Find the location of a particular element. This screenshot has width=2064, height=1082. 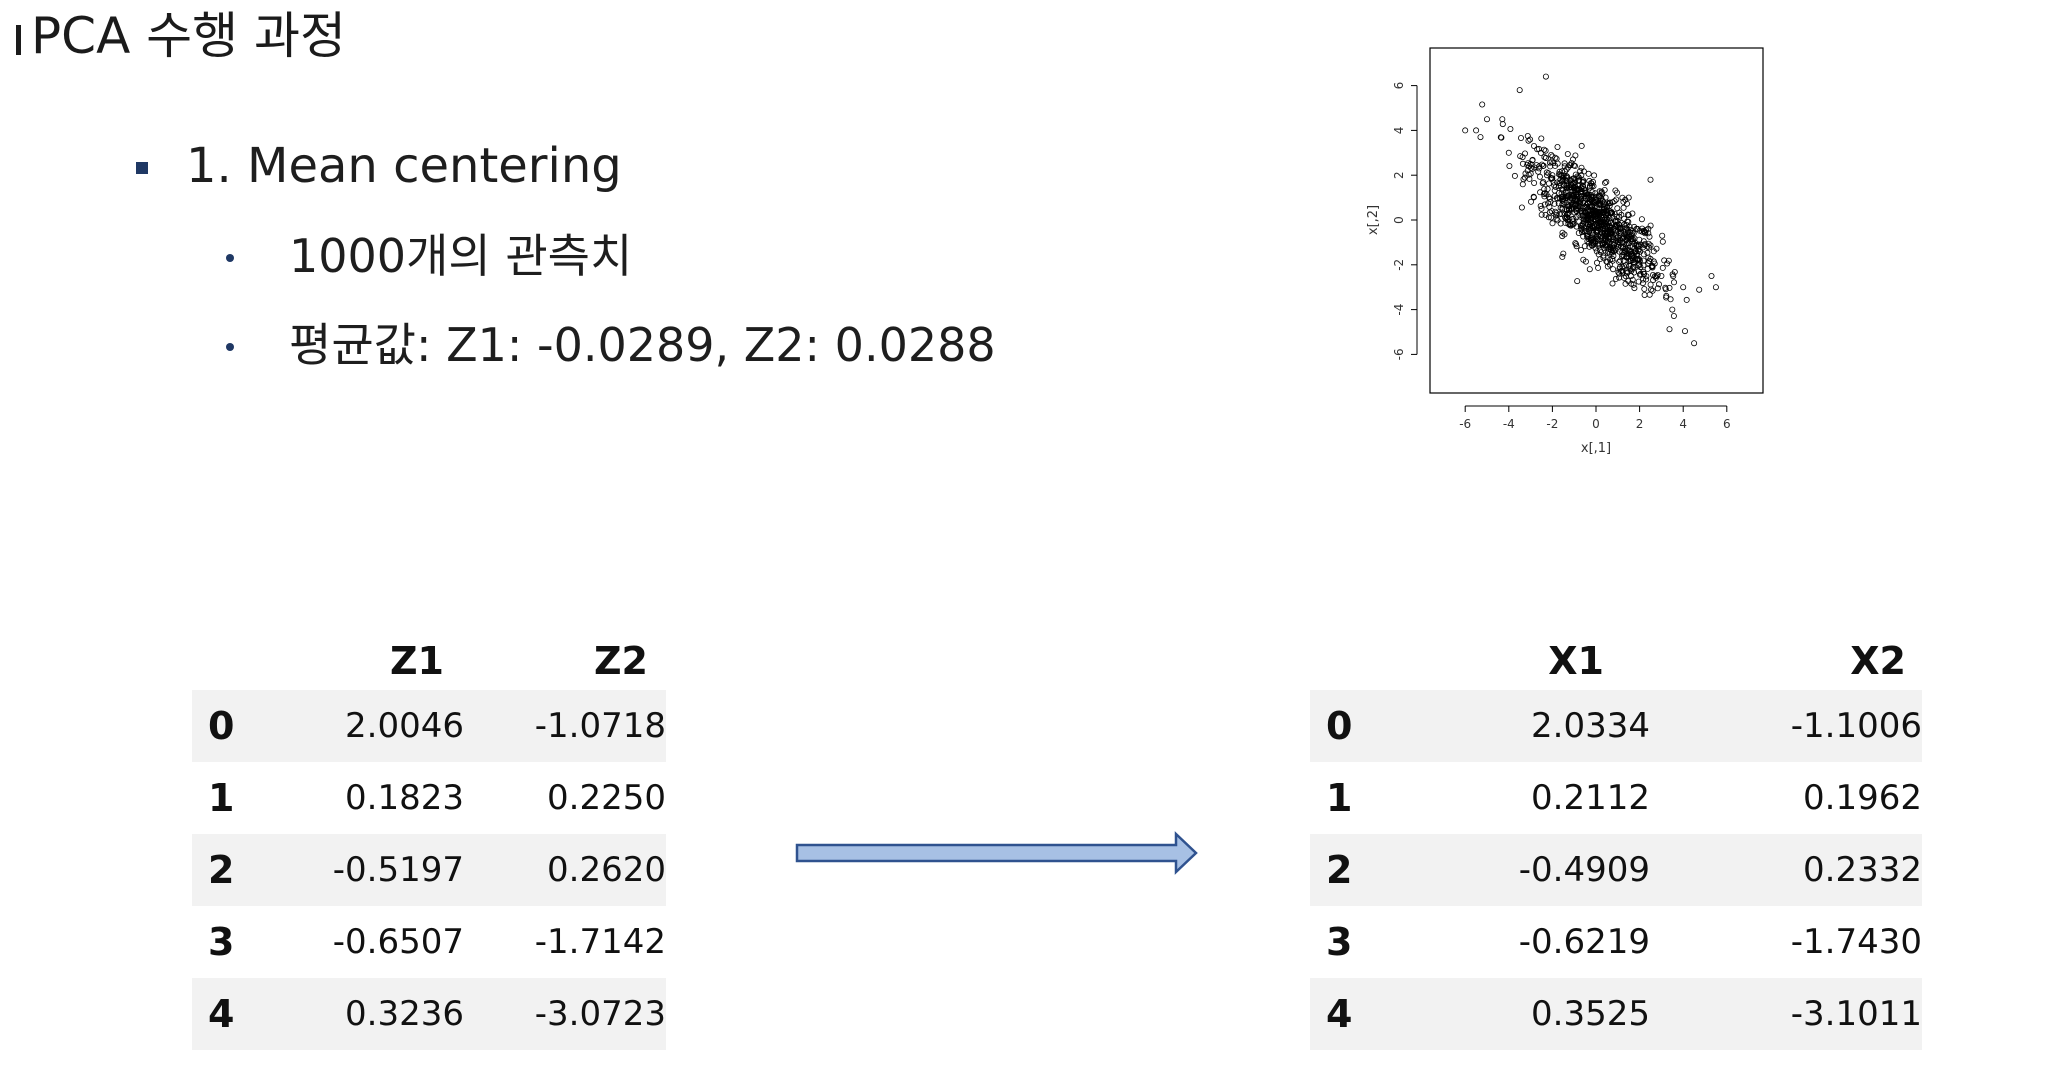

x-tick-label: 4 is located at coordinates (1683, 424).